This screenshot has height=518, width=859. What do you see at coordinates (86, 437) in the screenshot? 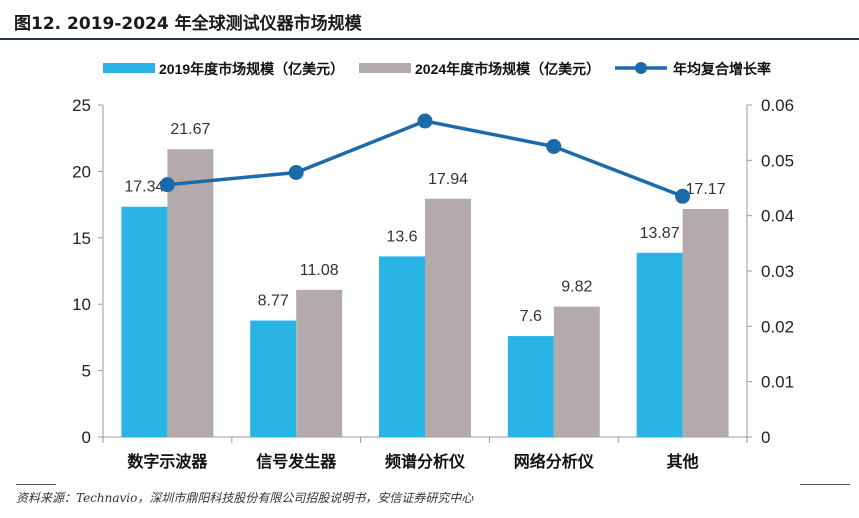
I see `y-left-tick-label: 0` at bounding box center [86, 437].